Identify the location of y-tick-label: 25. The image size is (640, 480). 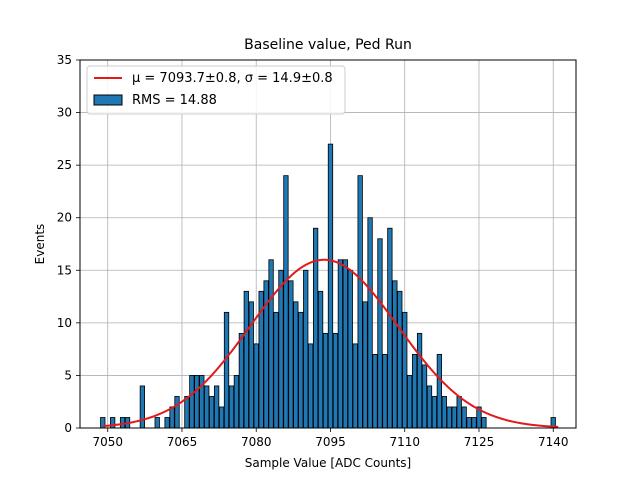
(64, 165).